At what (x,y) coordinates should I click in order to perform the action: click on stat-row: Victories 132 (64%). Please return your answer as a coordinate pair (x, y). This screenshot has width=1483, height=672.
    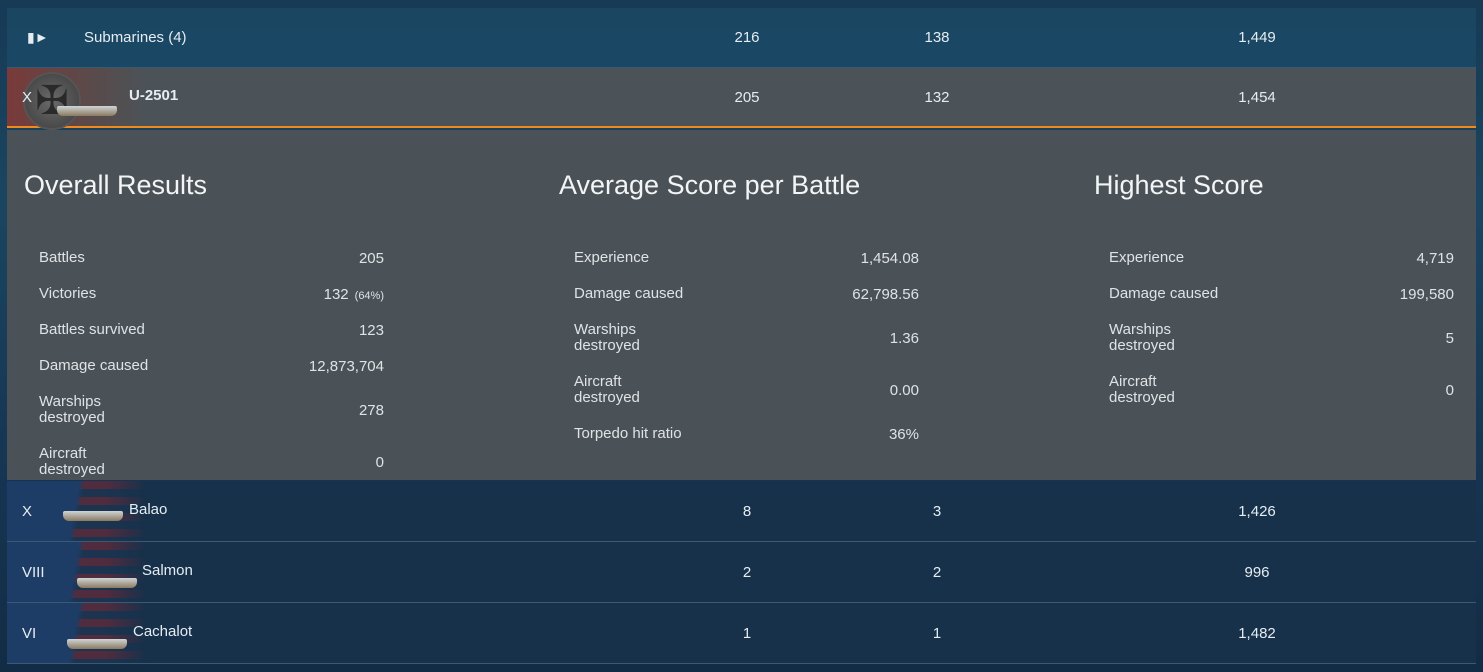
    Looking at the image, I should click on (211, 294).